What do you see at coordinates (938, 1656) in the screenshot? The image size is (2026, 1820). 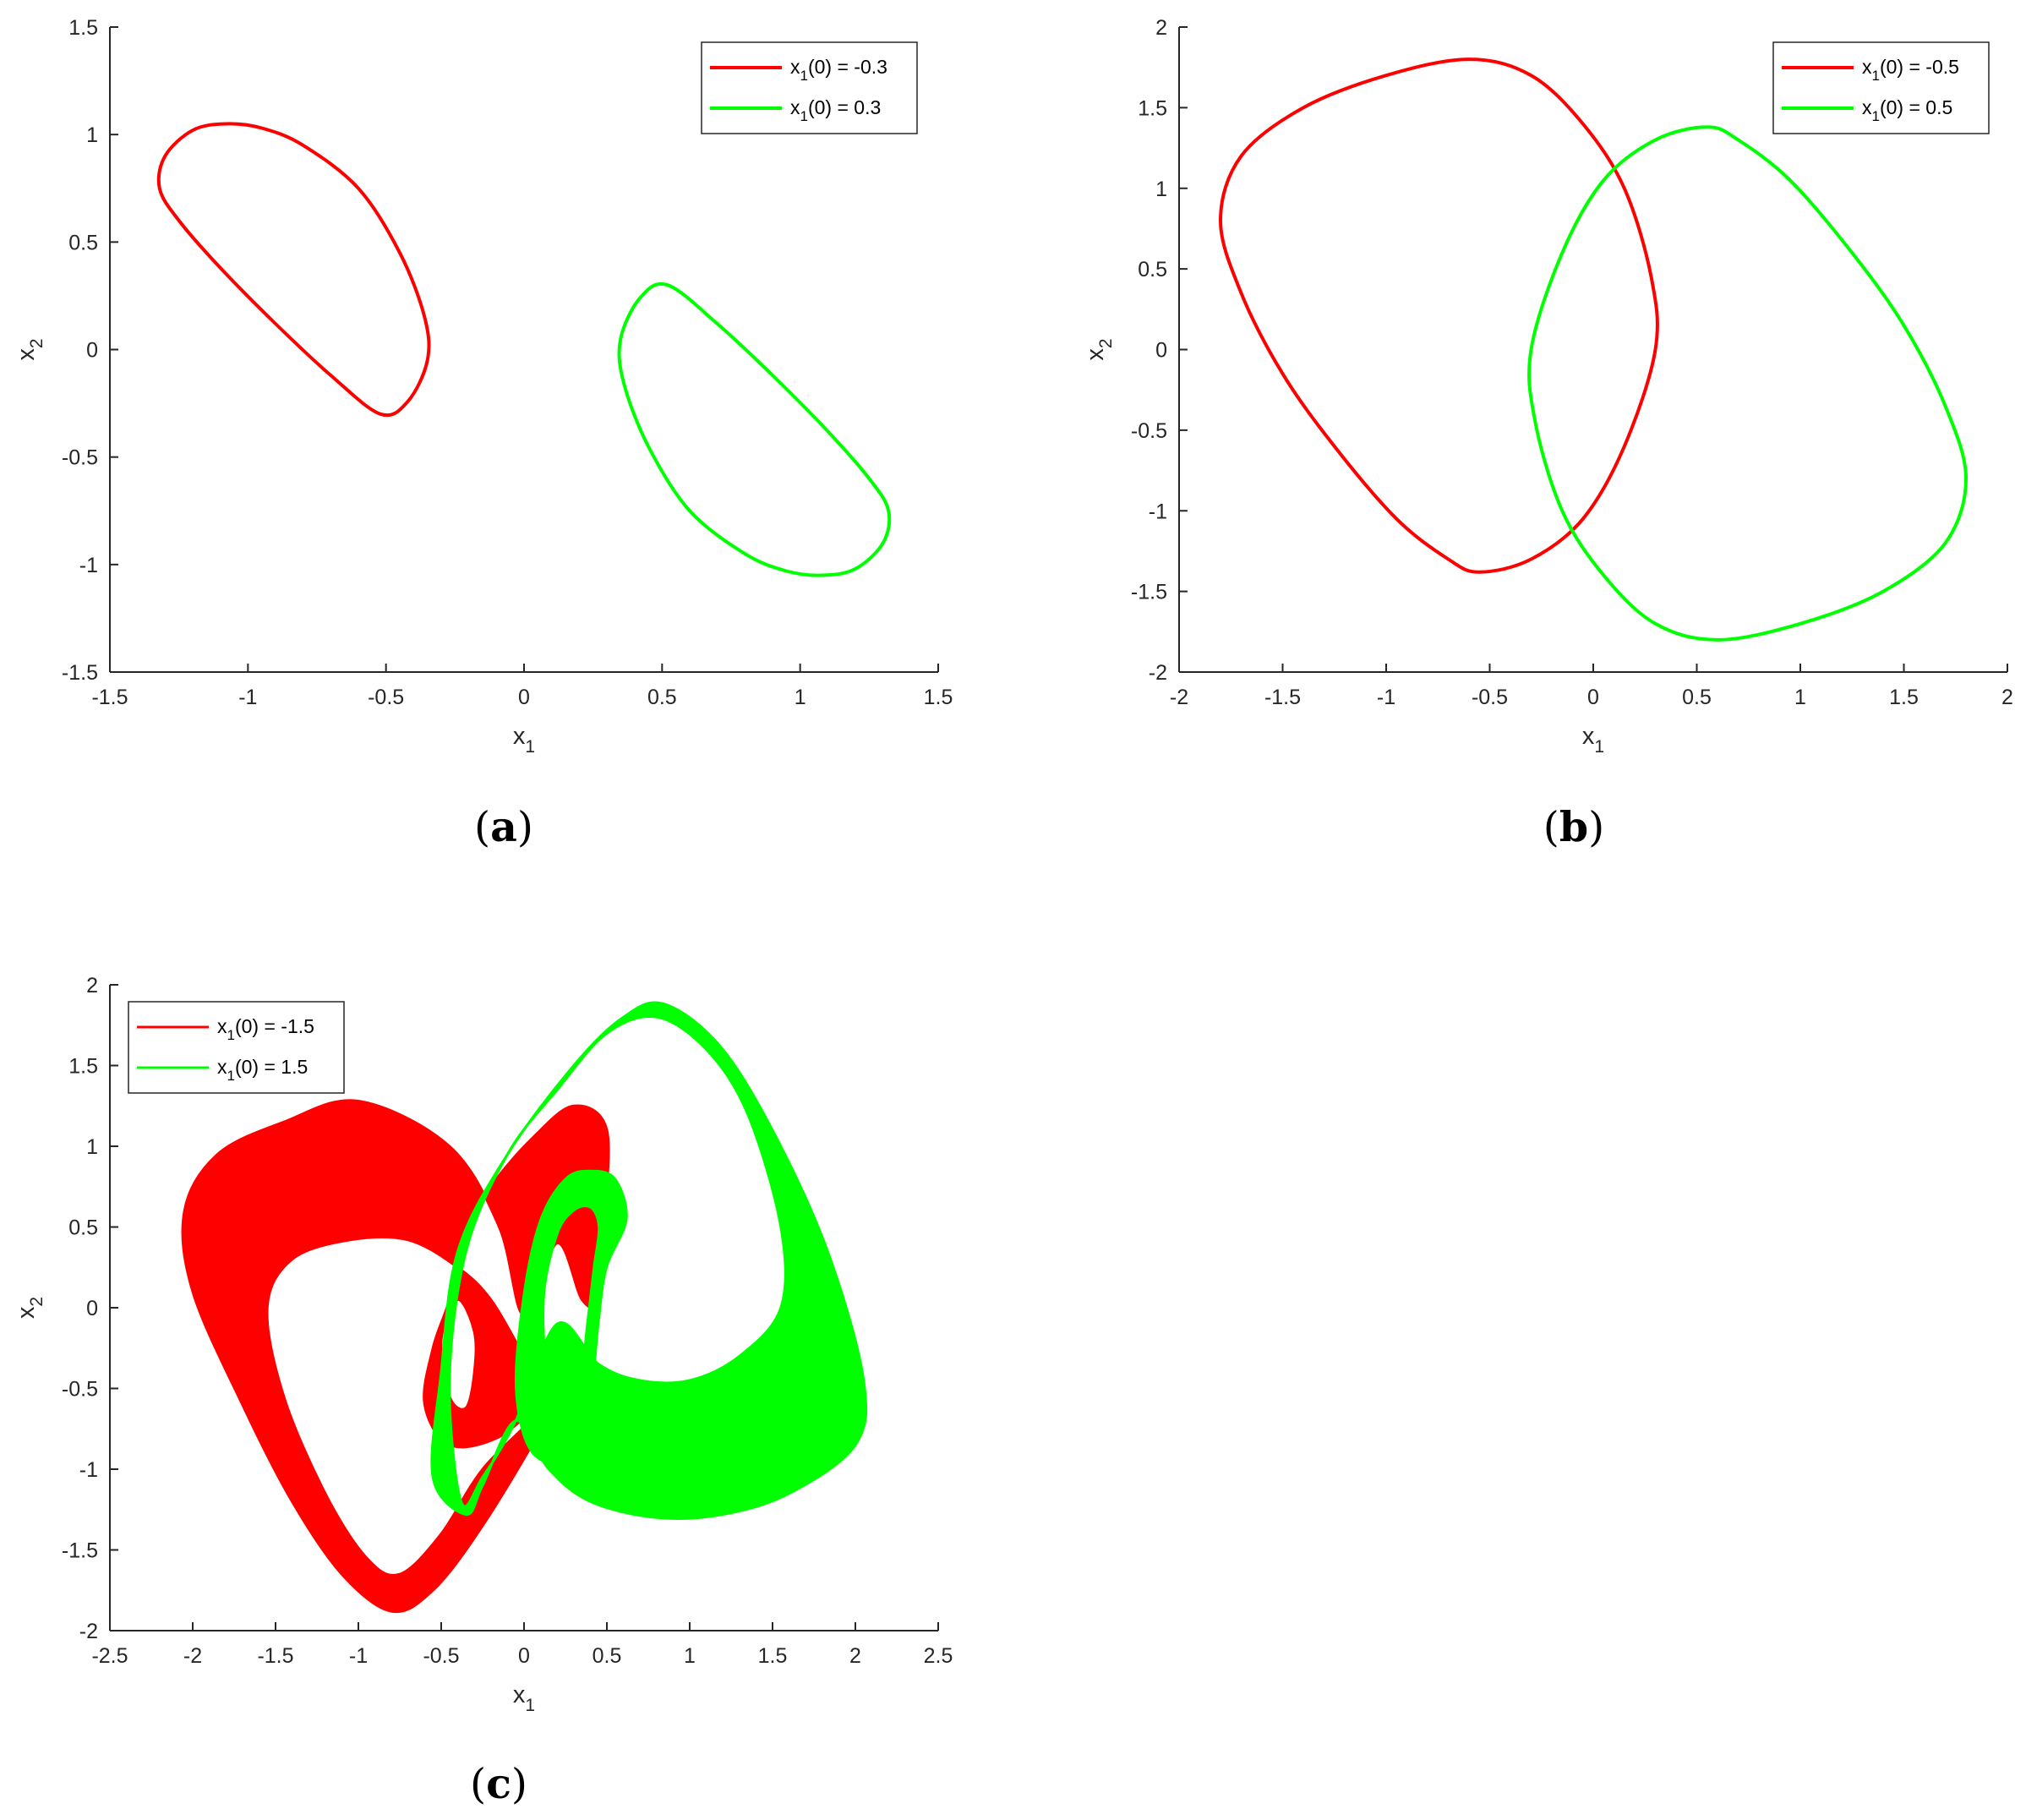 I see `x-tick-label: 2.5` at bounding box center [938, 1656].